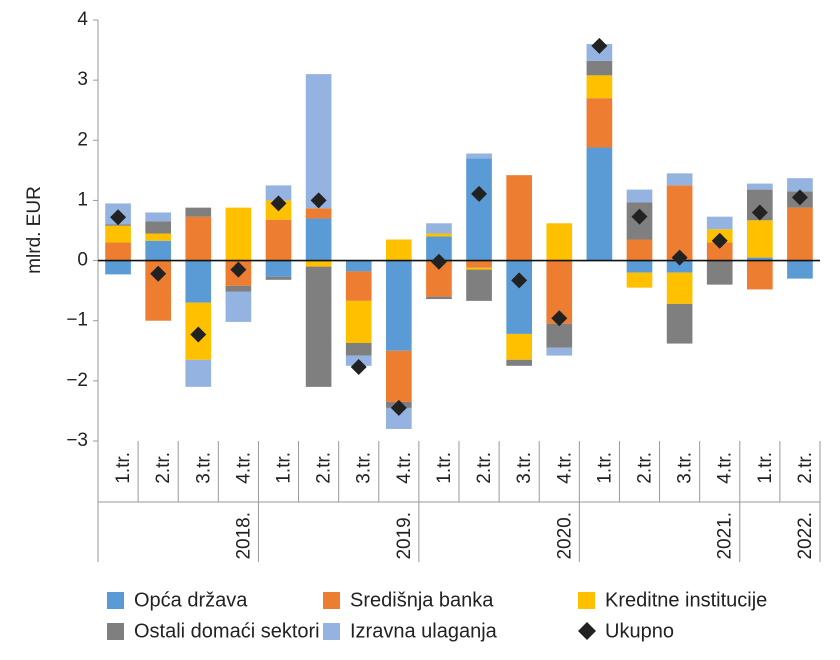  What do you see at coordinates (227, 631) in the screenshot?
I see `legend-label: Ostali domaći sektori` at bounding box center [227, 631].